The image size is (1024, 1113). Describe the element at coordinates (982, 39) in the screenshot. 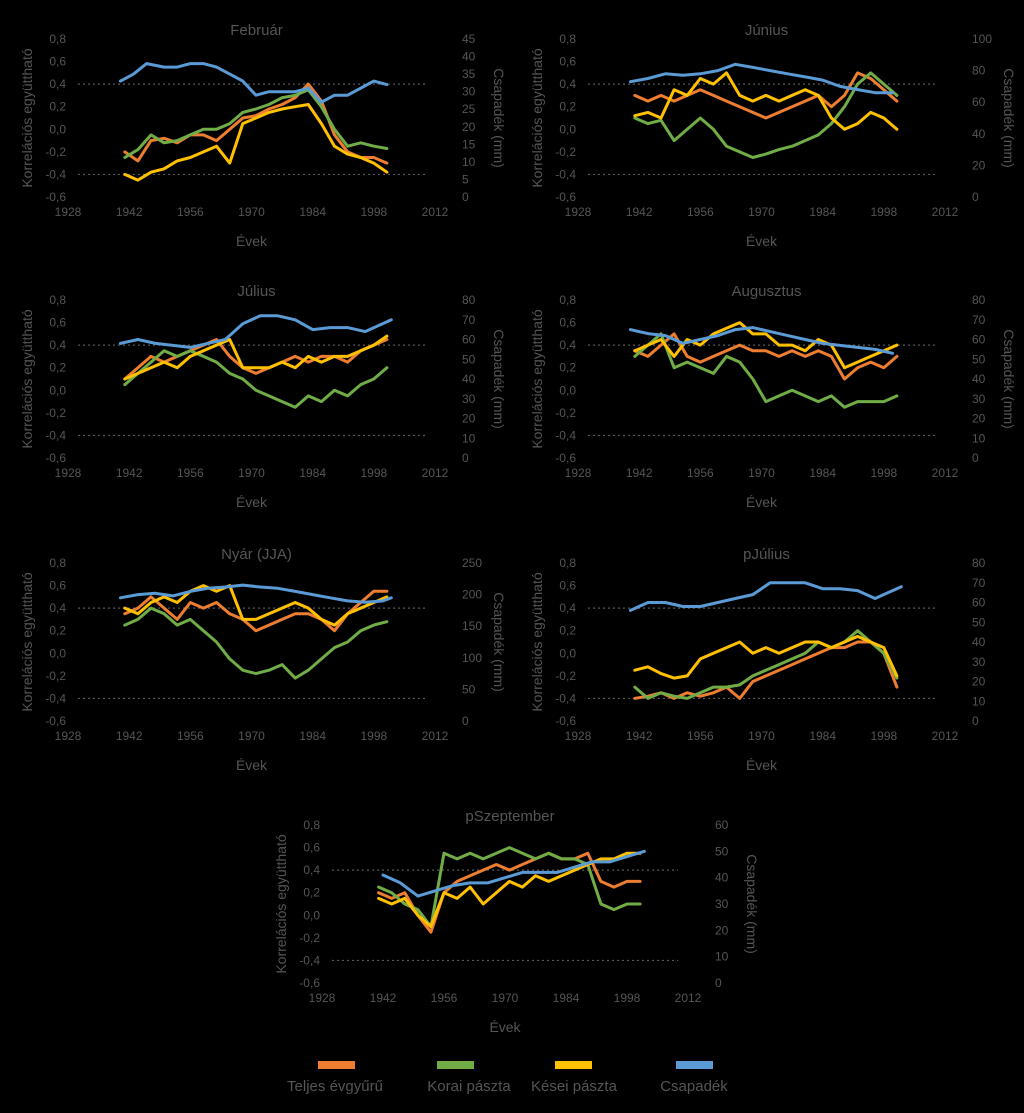

I see `y2-tick-label: 100` at that location.